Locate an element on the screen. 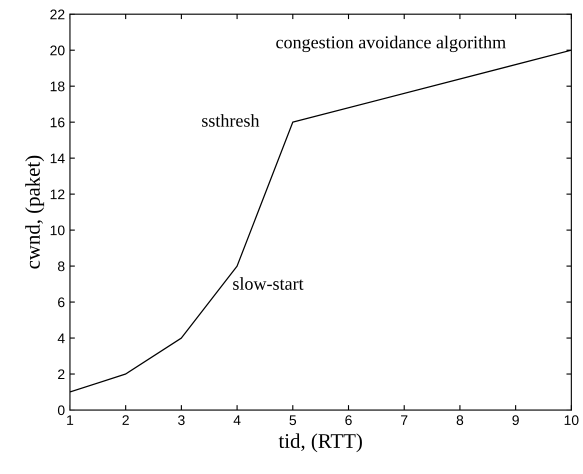 This screenshot has height=474, width=583. y-tick-label: 12 is located at coordinates (57, 194).